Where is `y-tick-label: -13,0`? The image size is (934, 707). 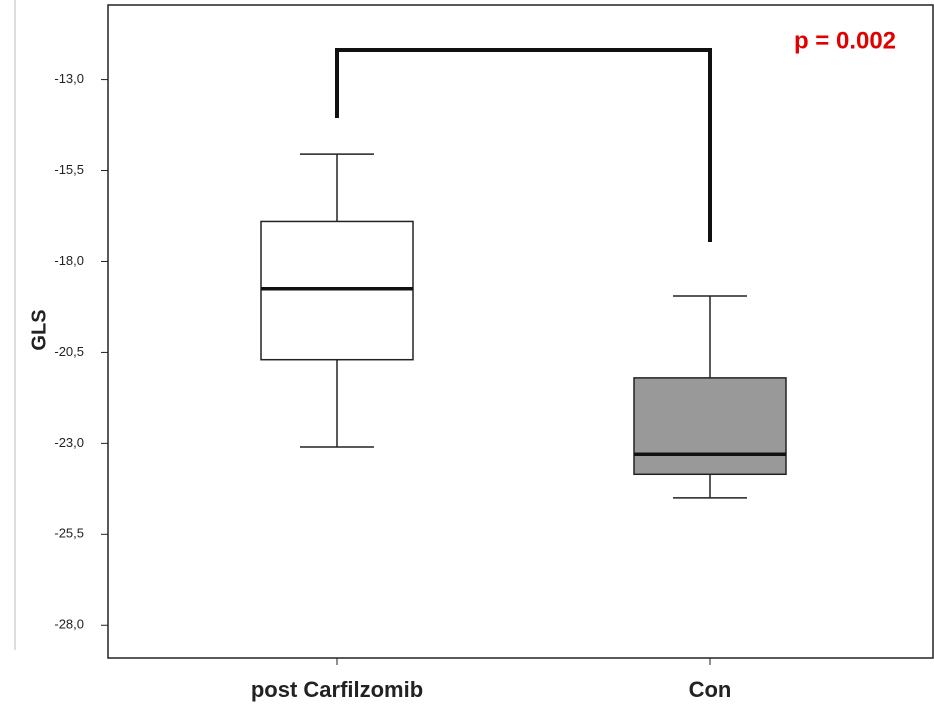 y-tick-label: -13,0 is located at coordinates (69, 78).